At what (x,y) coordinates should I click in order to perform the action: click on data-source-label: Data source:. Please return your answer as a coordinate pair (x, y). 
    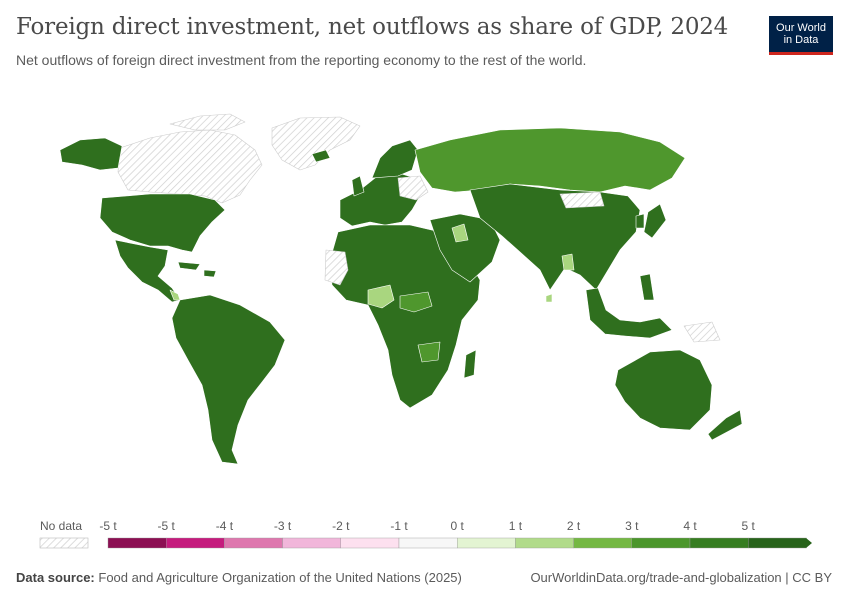
    Looking at the image, I should click on (55, 577).